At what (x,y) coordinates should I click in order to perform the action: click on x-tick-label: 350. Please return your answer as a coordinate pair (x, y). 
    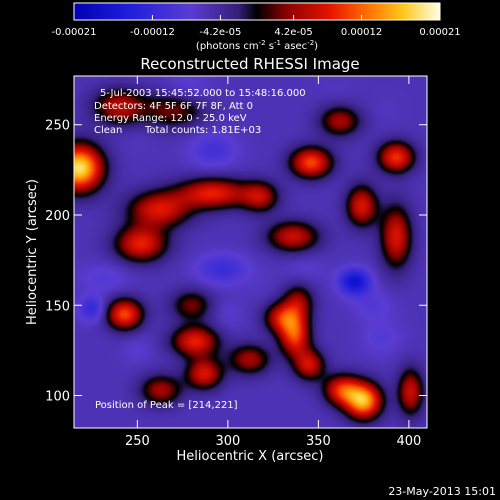
    Looking at the image, I should click on (318, 441).